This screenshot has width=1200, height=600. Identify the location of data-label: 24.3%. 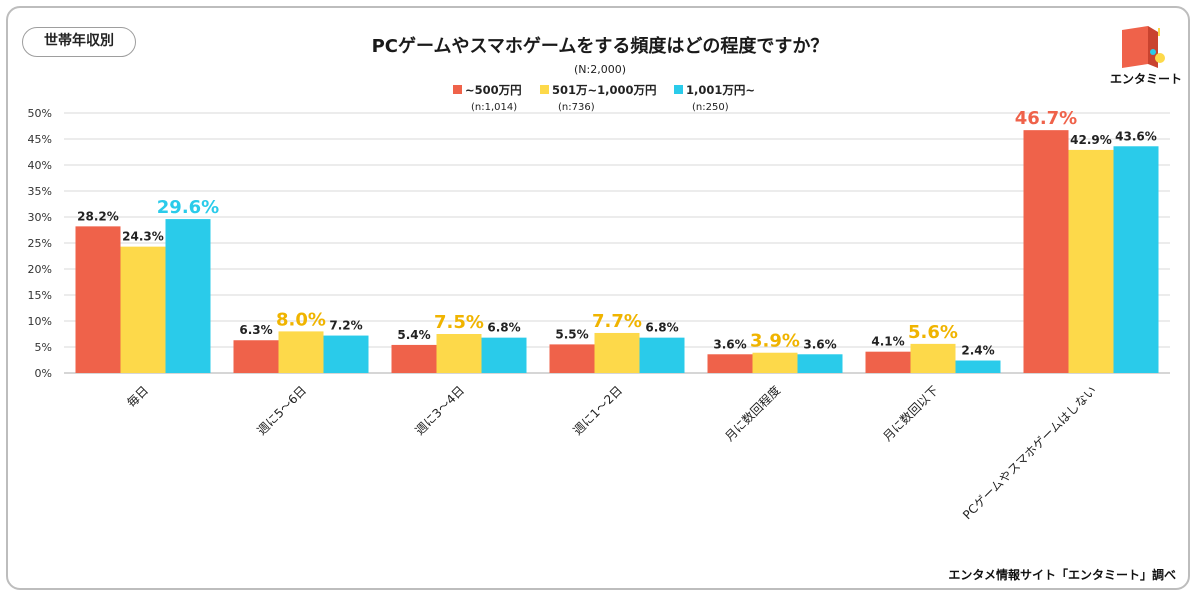
(143, 237).